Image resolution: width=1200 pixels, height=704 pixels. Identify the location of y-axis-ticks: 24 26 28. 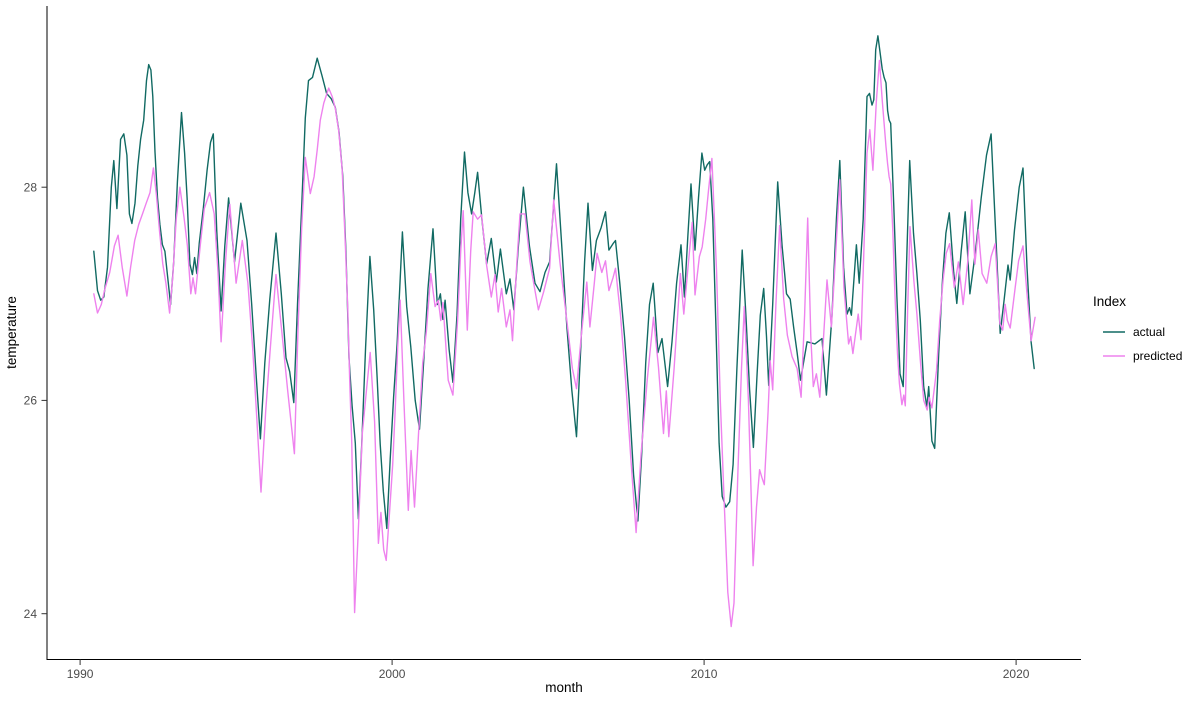
(35, 400).